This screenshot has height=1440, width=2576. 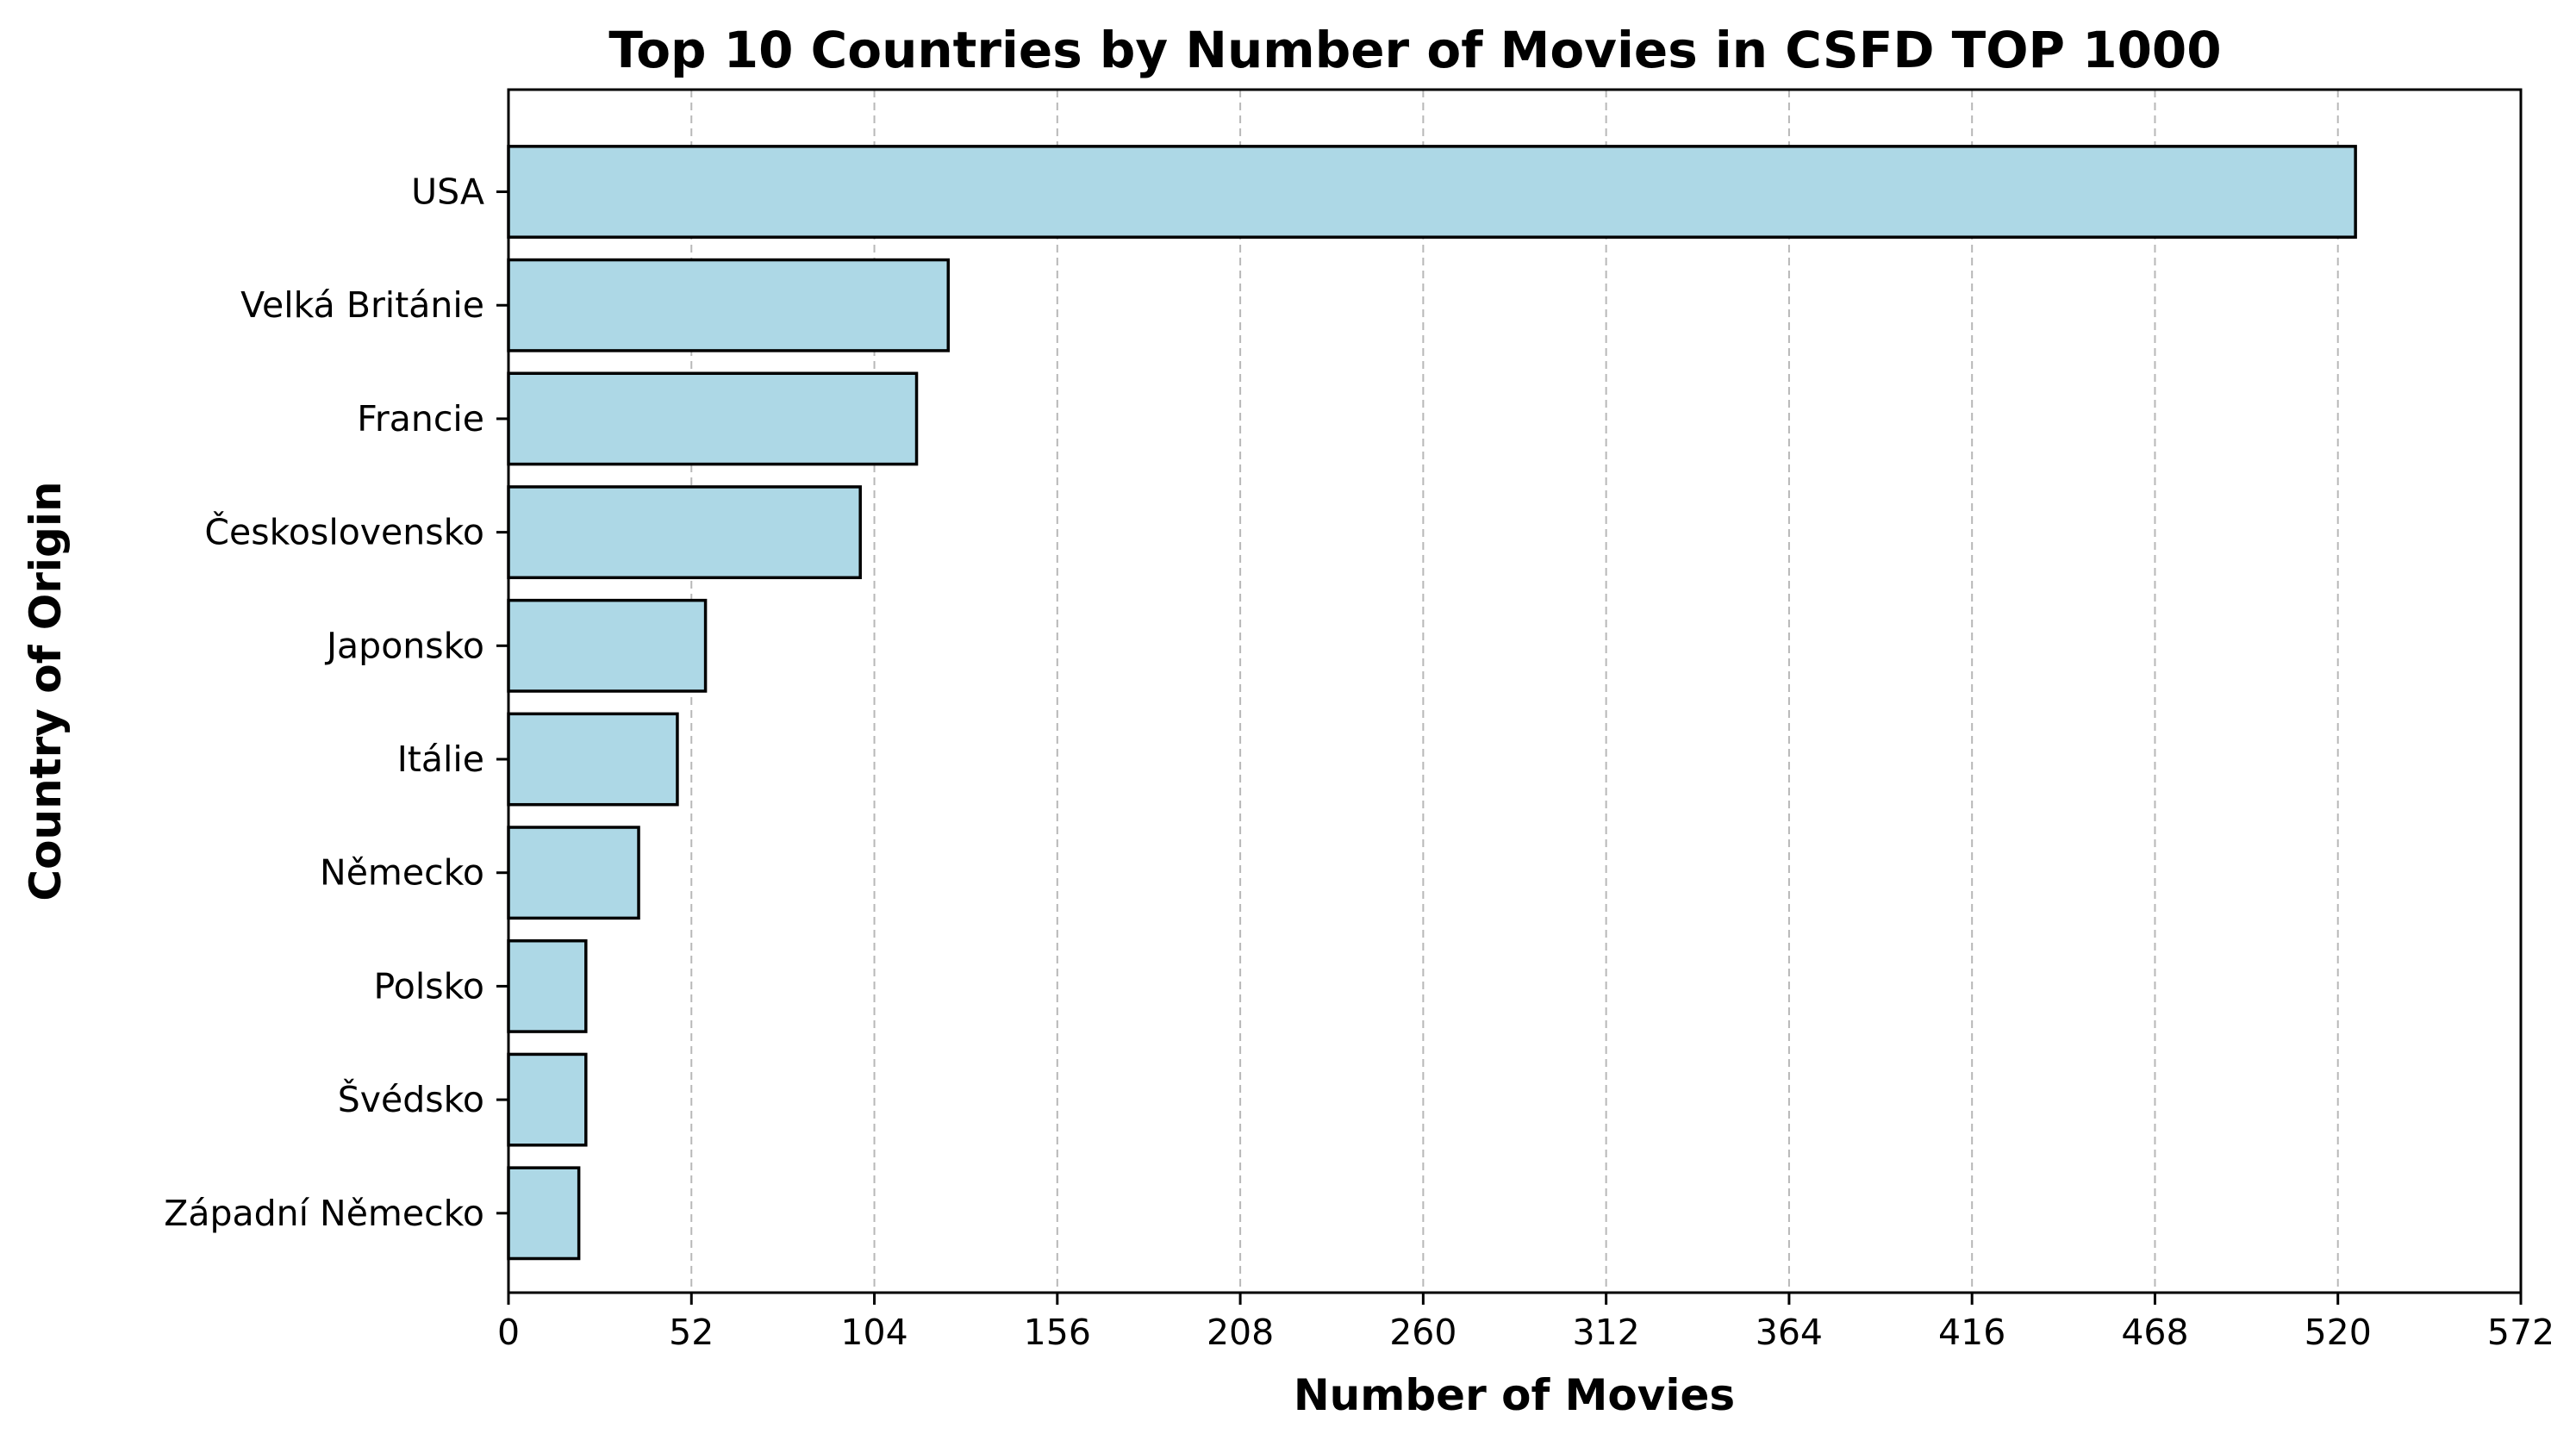 I want to click on x-tick-label-5: 260, so click(x=1422, y=1332).